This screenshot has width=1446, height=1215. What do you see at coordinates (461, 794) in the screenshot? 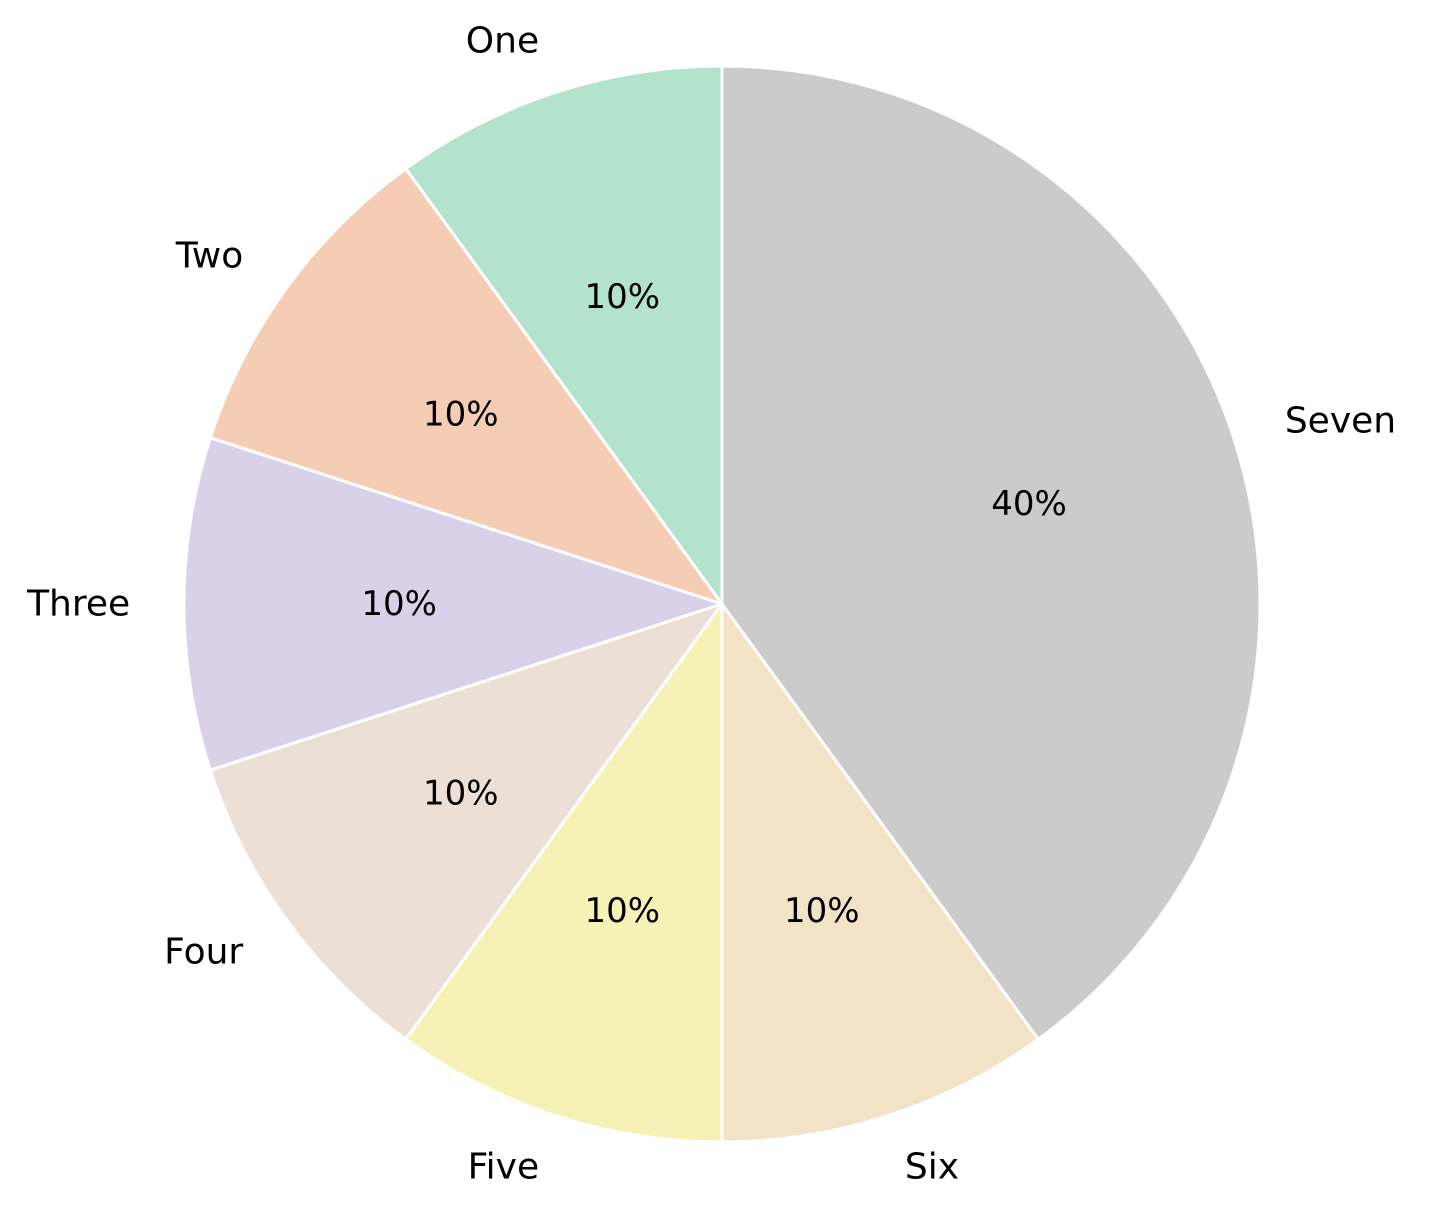
I see `pct-label-four: 10%` at bounding box center [461, 794].